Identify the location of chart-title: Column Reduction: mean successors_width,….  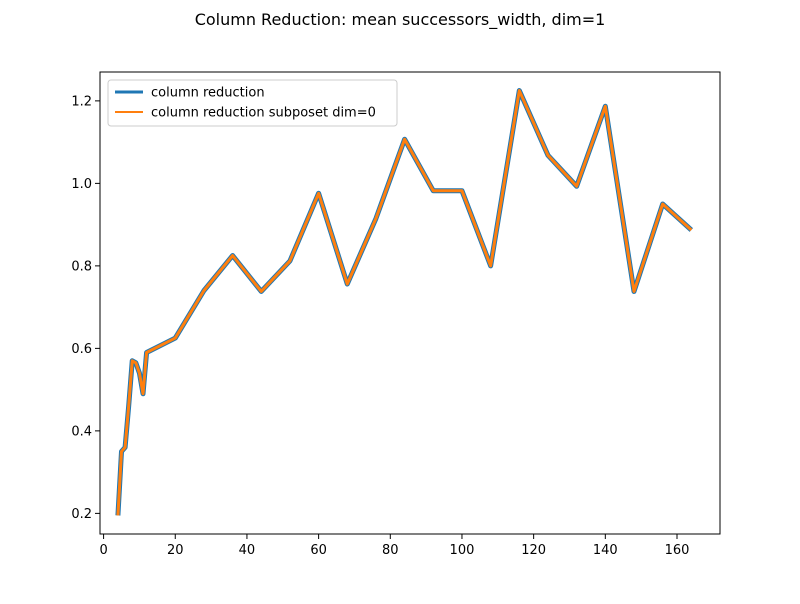
(400, 20).